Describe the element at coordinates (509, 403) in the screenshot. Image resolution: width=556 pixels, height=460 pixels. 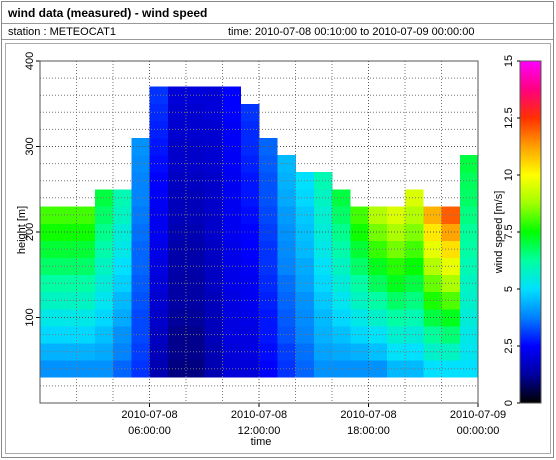
I see `colorbar-tick-label: 0` at that location.